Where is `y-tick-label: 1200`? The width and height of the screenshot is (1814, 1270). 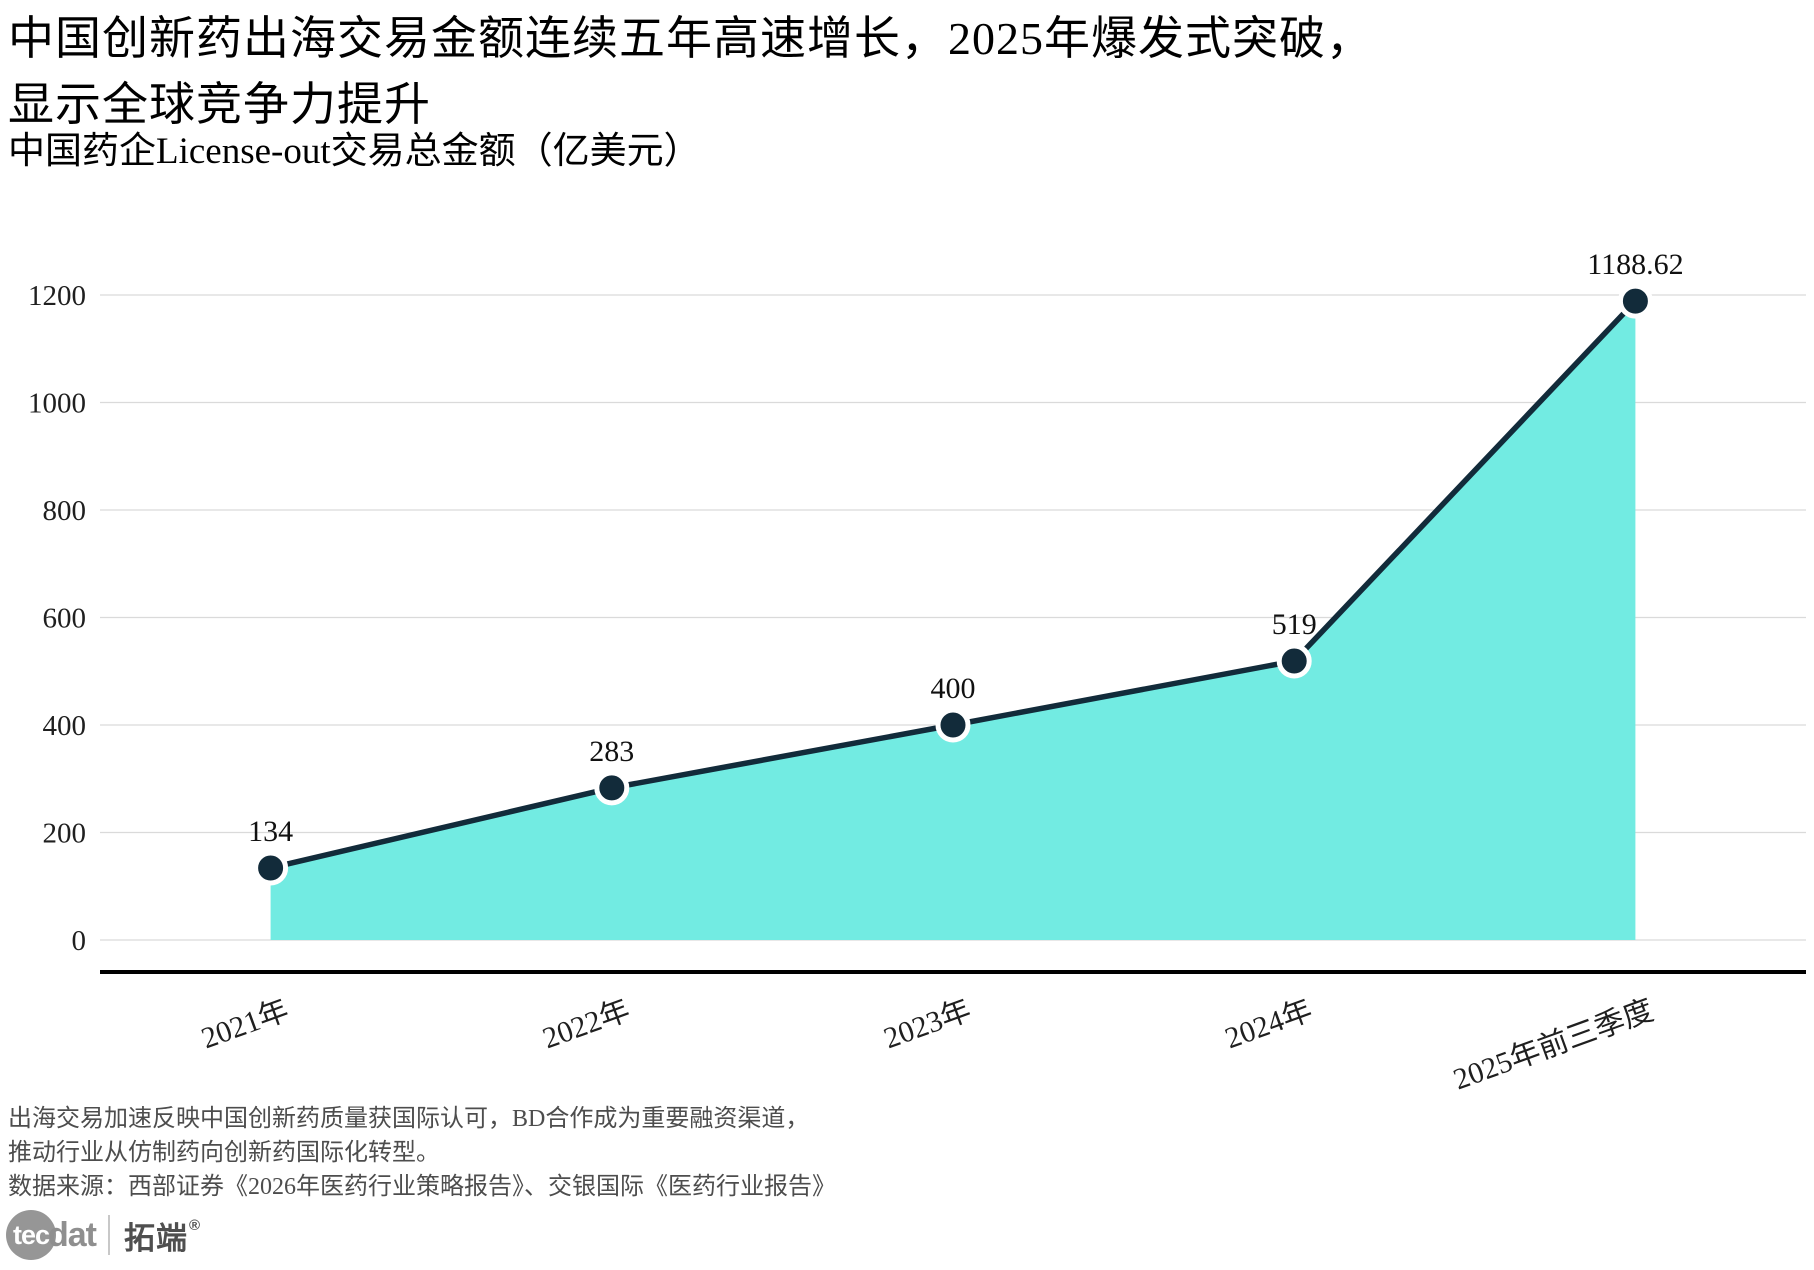
y-tick-label: 1200 is located at coordinates (57, 296).